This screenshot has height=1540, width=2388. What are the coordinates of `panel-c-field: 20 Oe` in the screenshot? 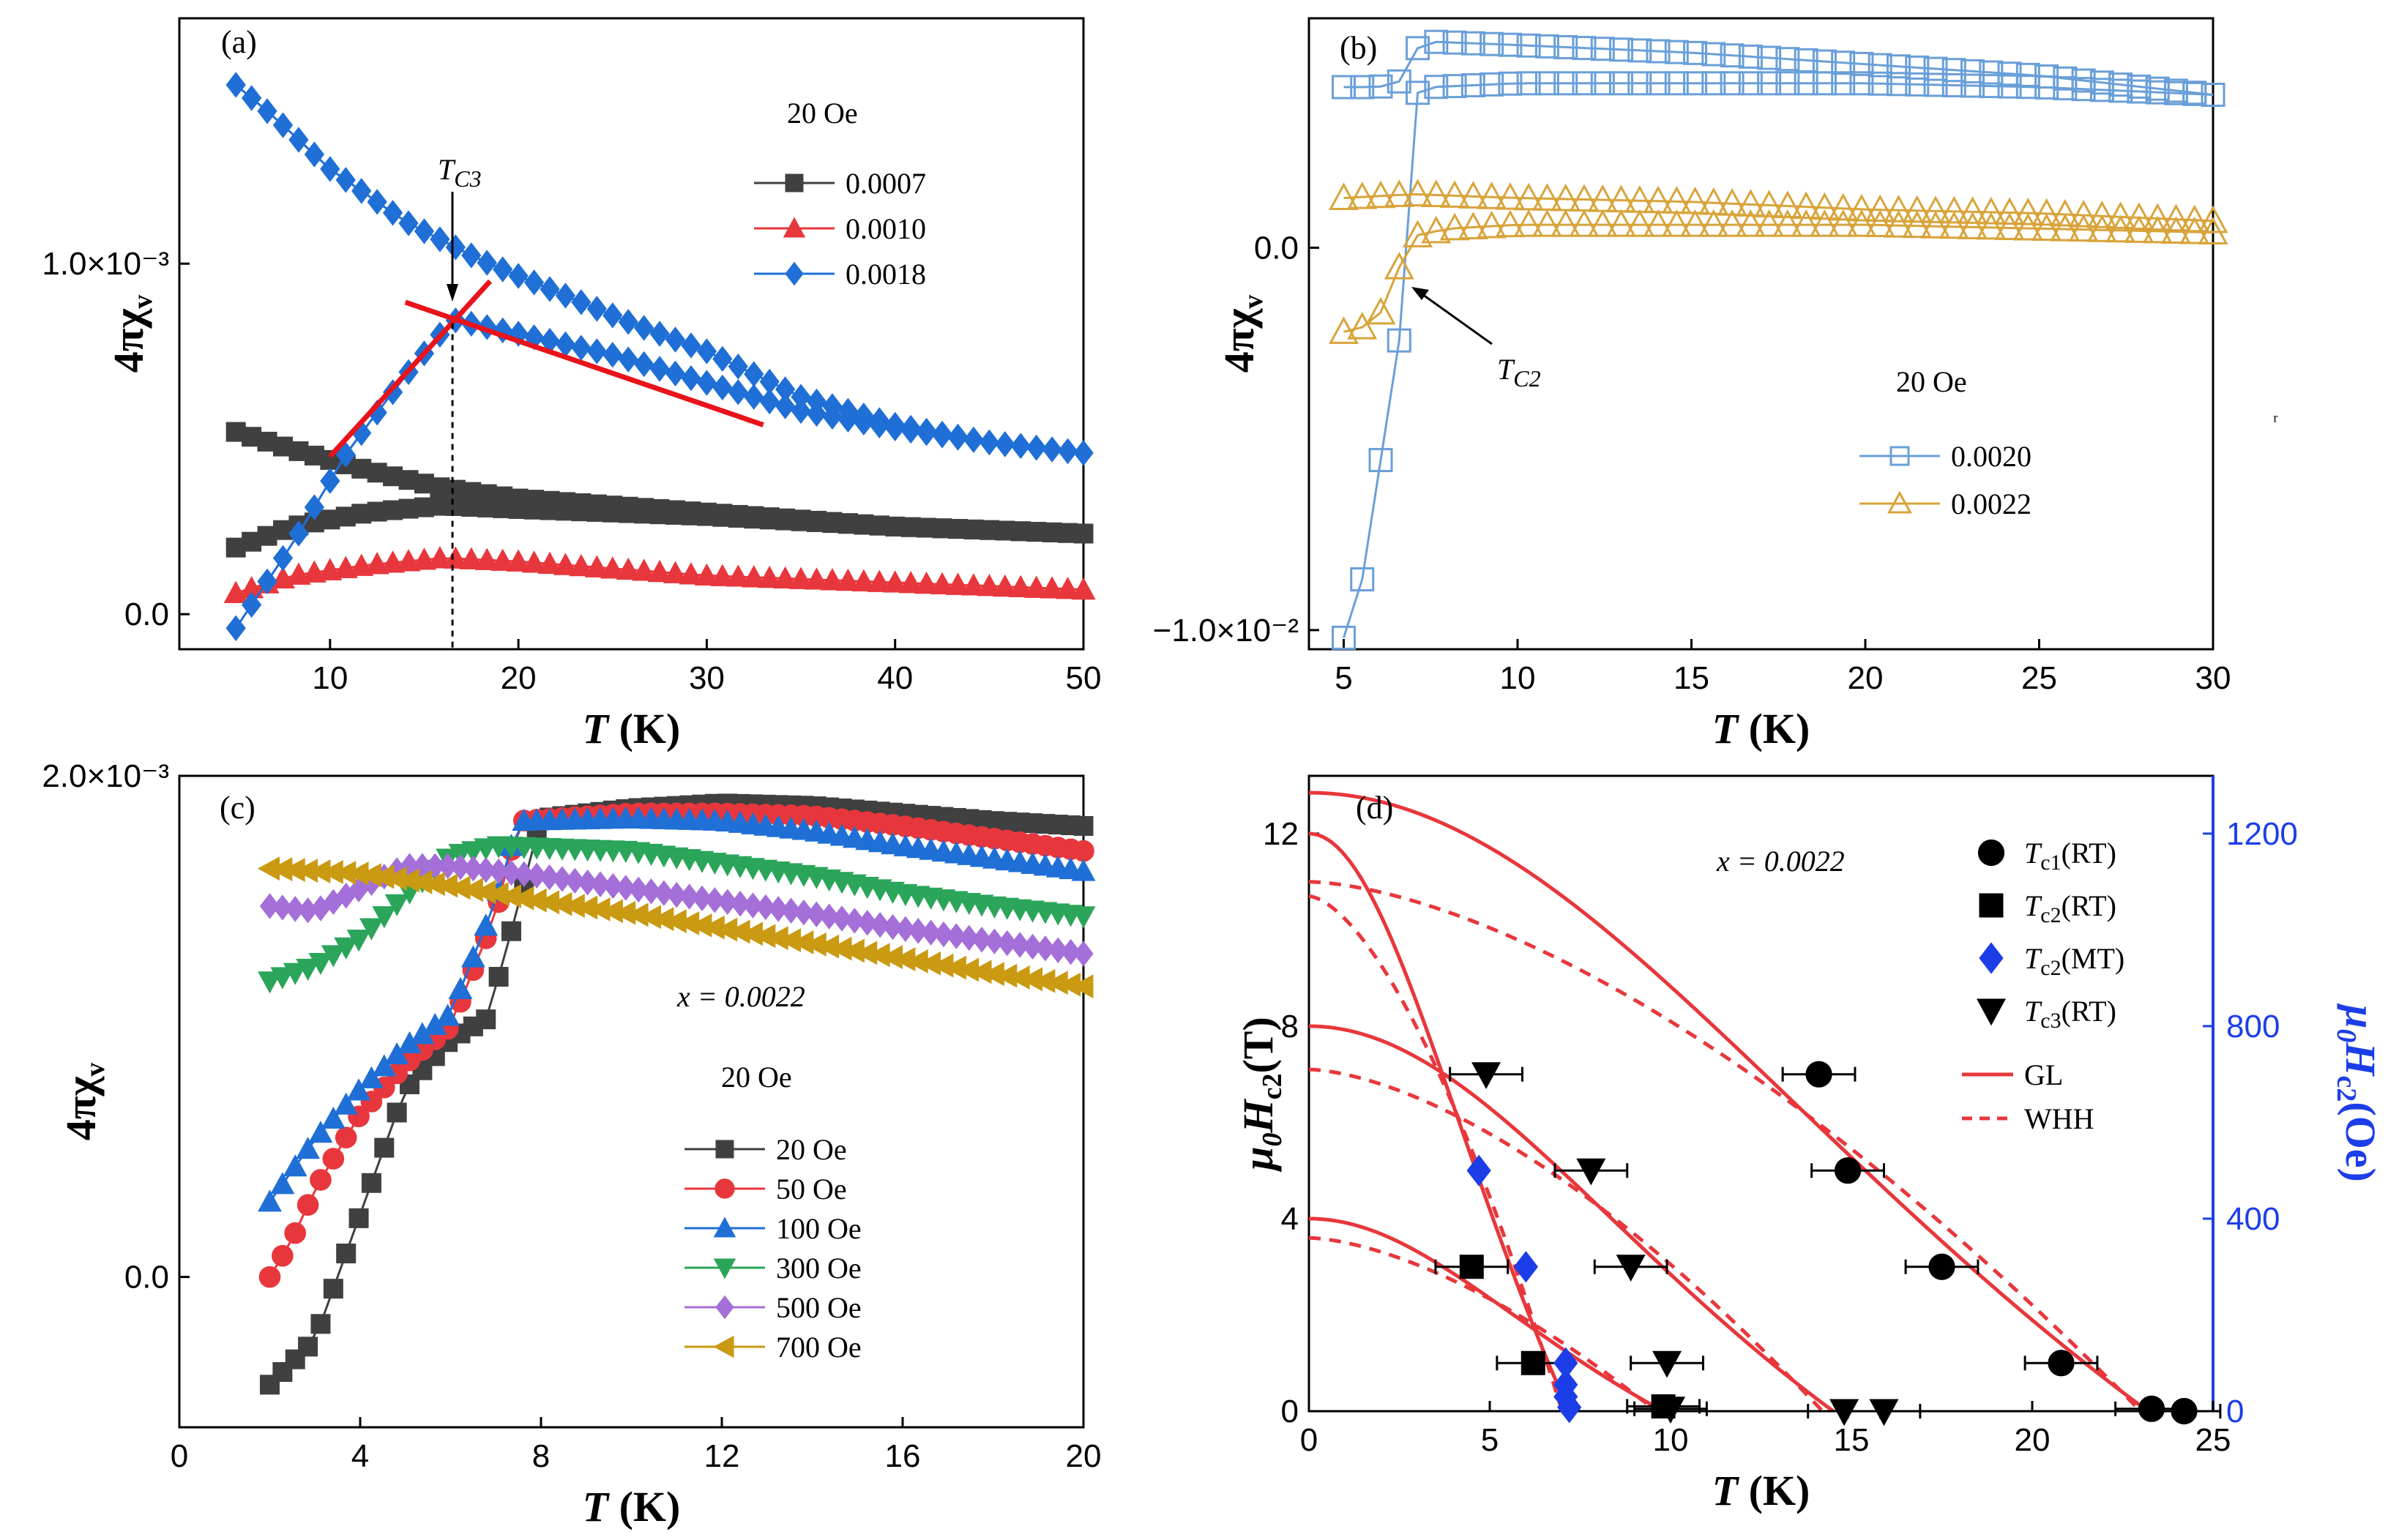 It's located at (756, 1077).